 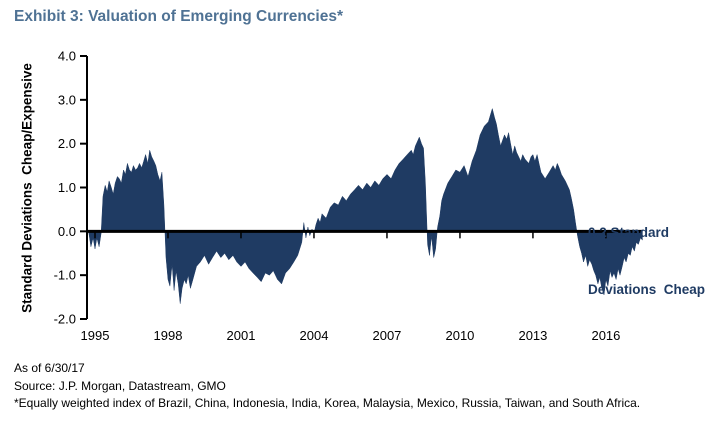 What do you see at coordinates (67, 99) in the screenshot?
I see `y-tick-label: 3.0` at bounding box center [67, 99].